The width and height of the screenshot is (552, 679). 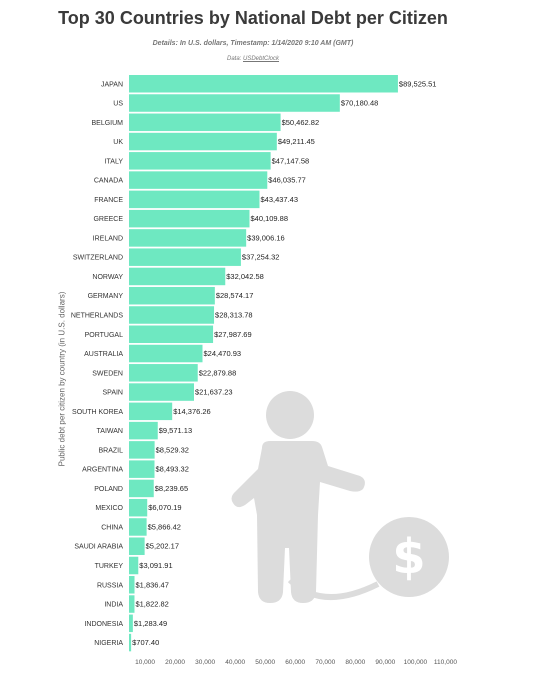 What do you see at coordinates (269, 218) in the screenshot?
I see `value-label-greece: $40,109.88` at bounding box center [269, 218].